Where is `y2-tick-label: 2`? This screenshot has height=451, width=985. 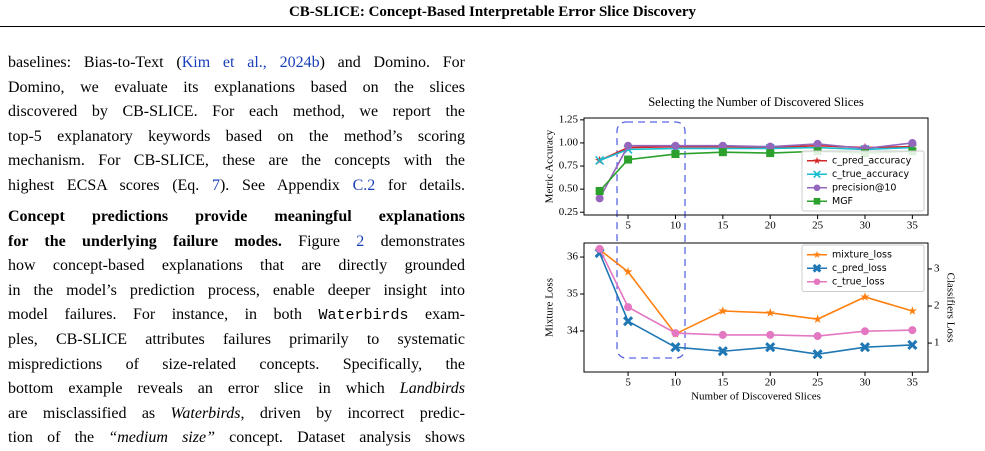
y2-tick-label: 2 is located at coordinates (937, 306).